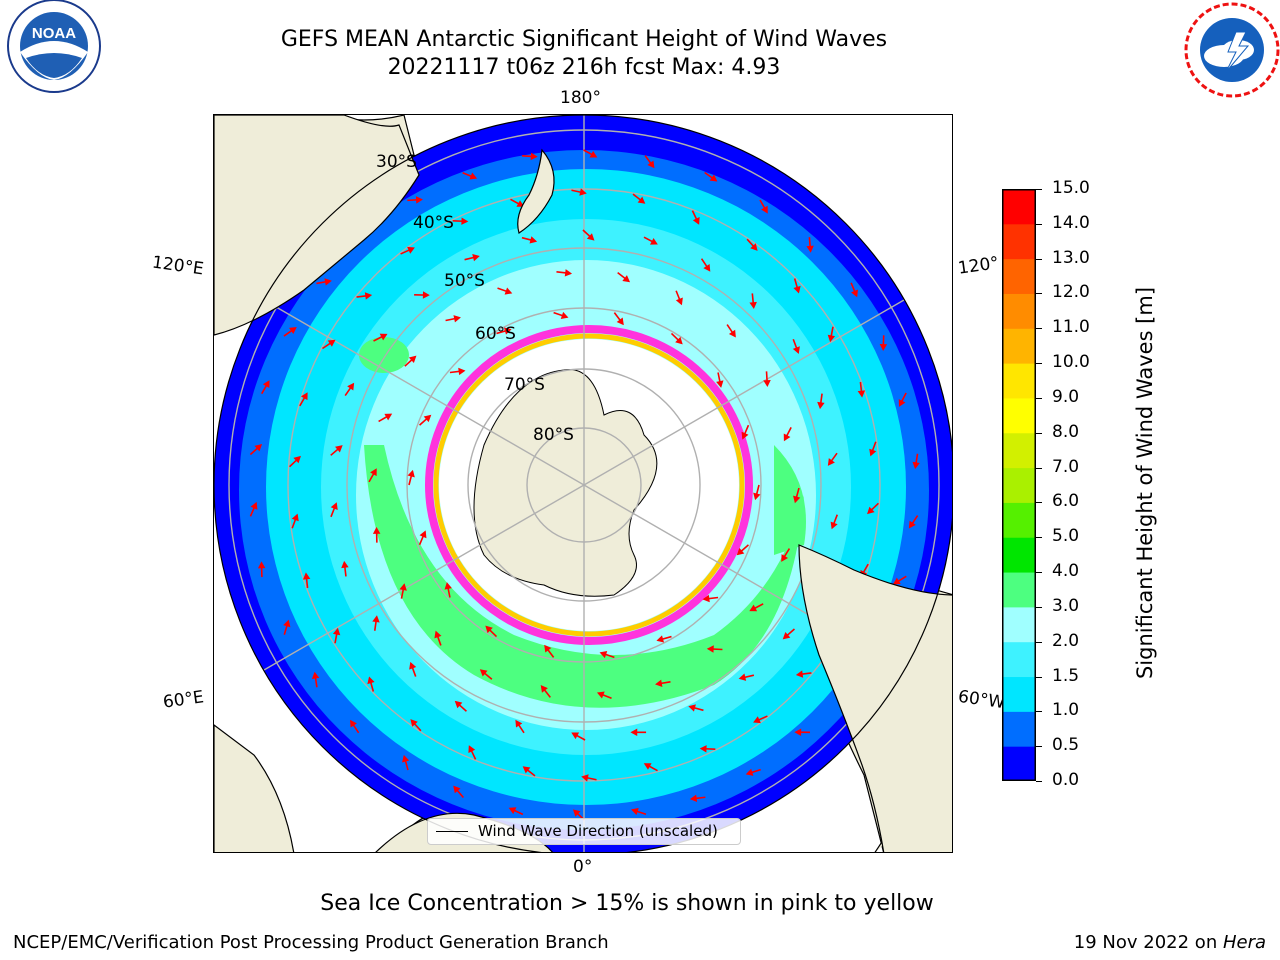 The width and height of the screenshot is (1280, 960). I want to click on legend-label: Wind Wave Direction (unscaled), so click(598, 831).